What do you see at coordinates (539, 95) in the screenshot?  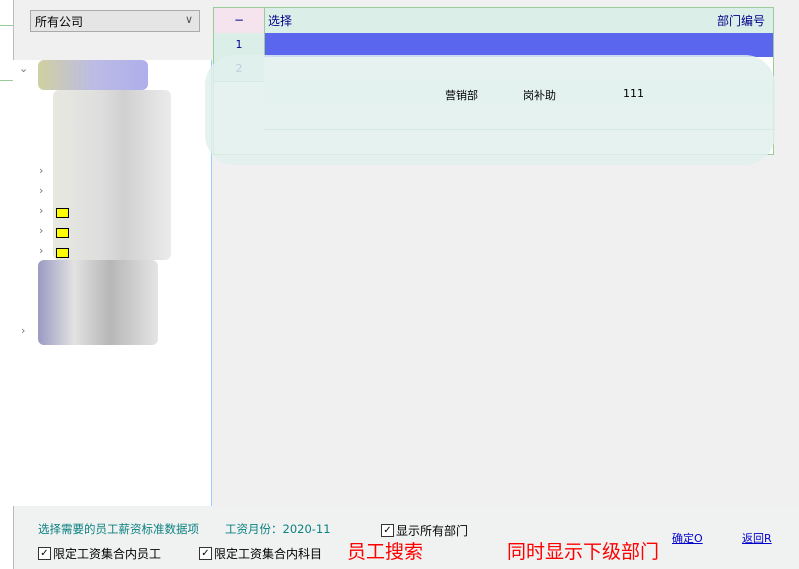 I see `cell-fragment: 岗补助` at bounding box center [539, 95].